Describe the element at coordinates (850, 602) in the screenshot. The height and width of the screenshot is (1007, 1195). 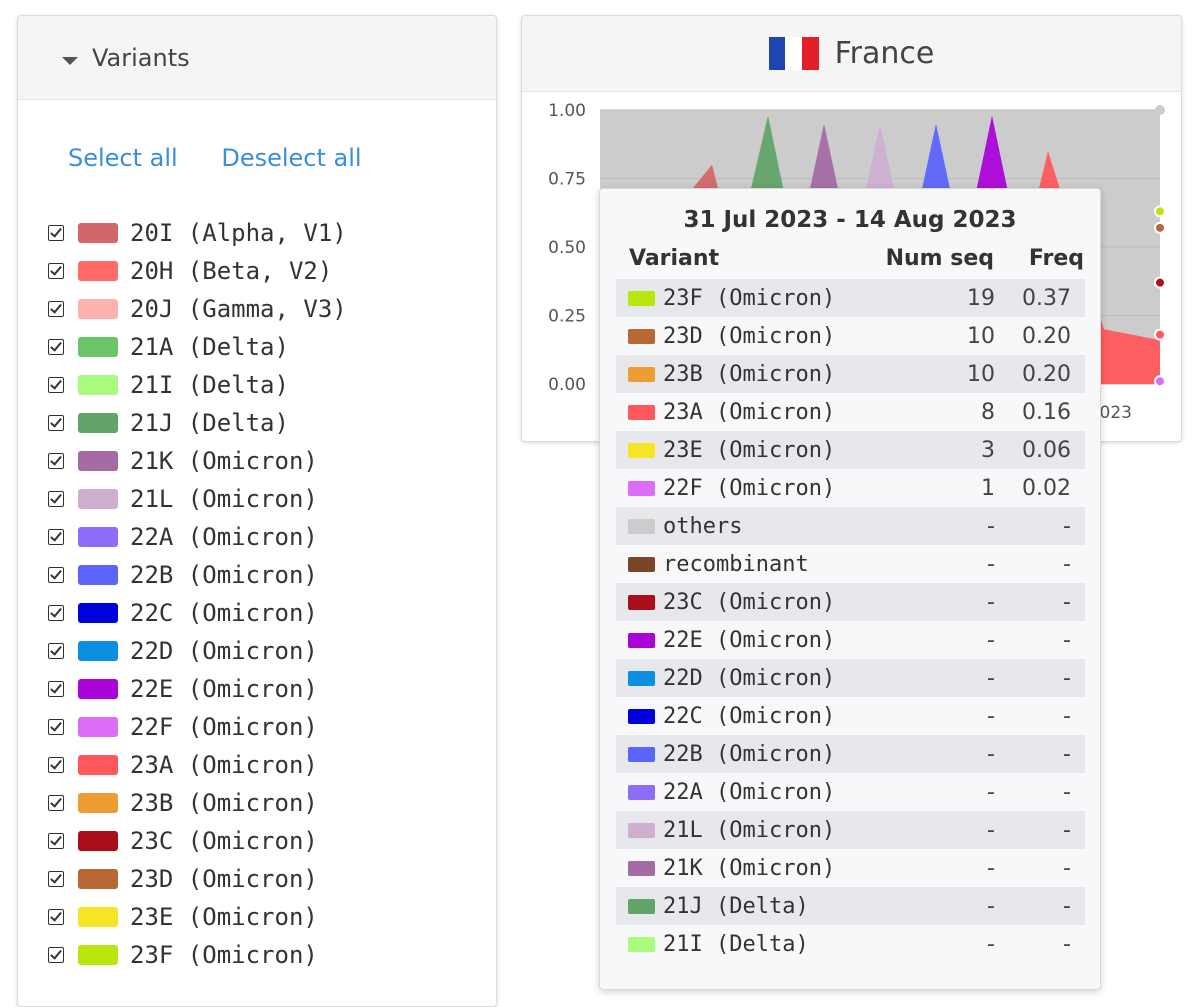
I see `tooltip-row: 23C (Omicron) - -` at that location.